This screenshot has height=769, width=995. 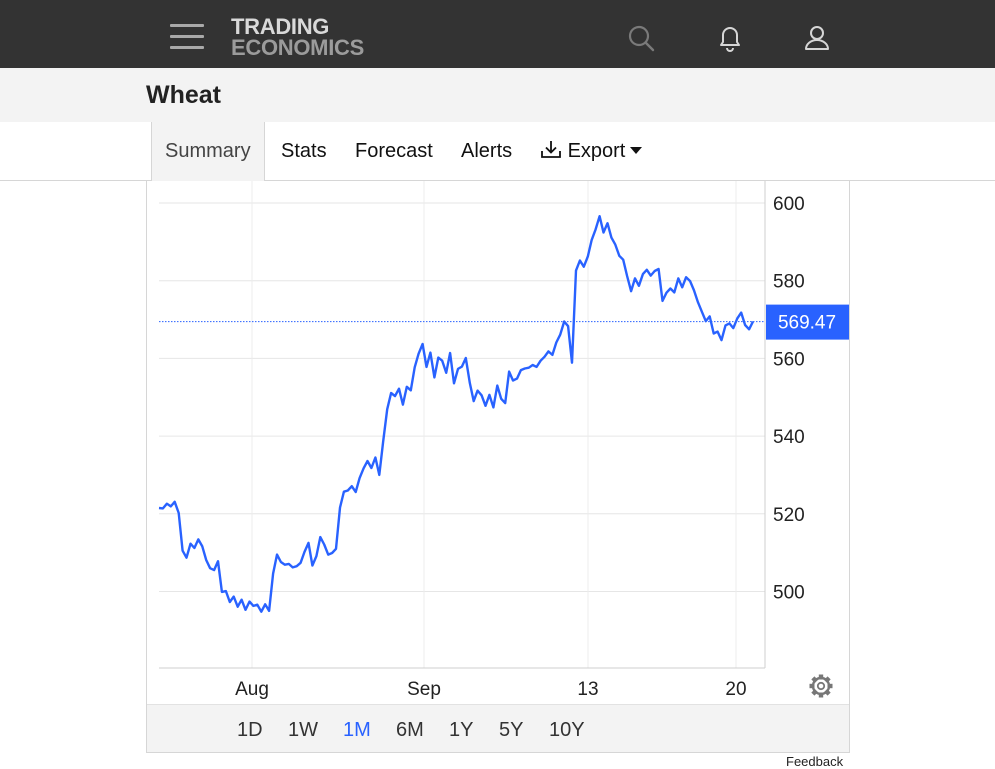 What do you see at coordinates (252, 689) in the screenshot?
I see `x-tick-label: Aug` at bounding box center [252, 689].